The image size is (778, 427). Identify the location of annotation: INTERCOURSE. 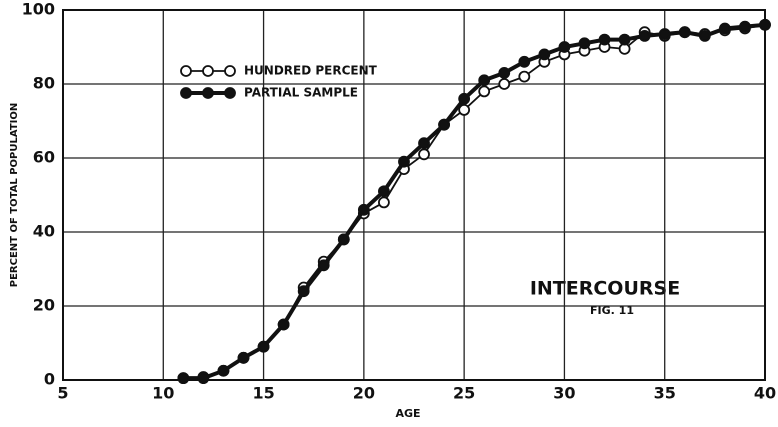
(605, 289).